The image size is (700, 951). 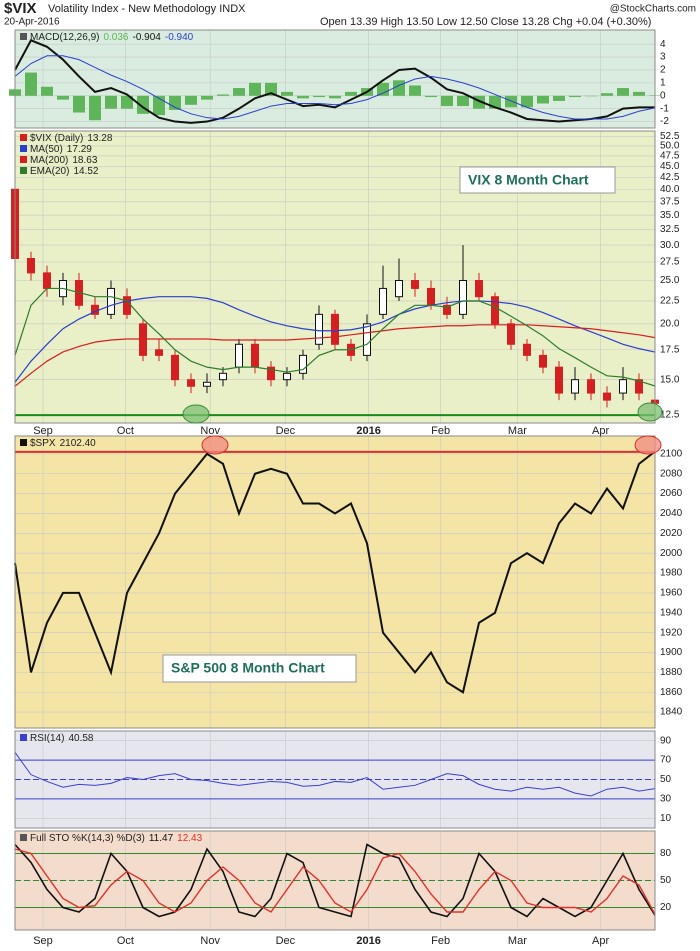 I want to click on y-tick-label: 35.0, so click(x=670, y=215).